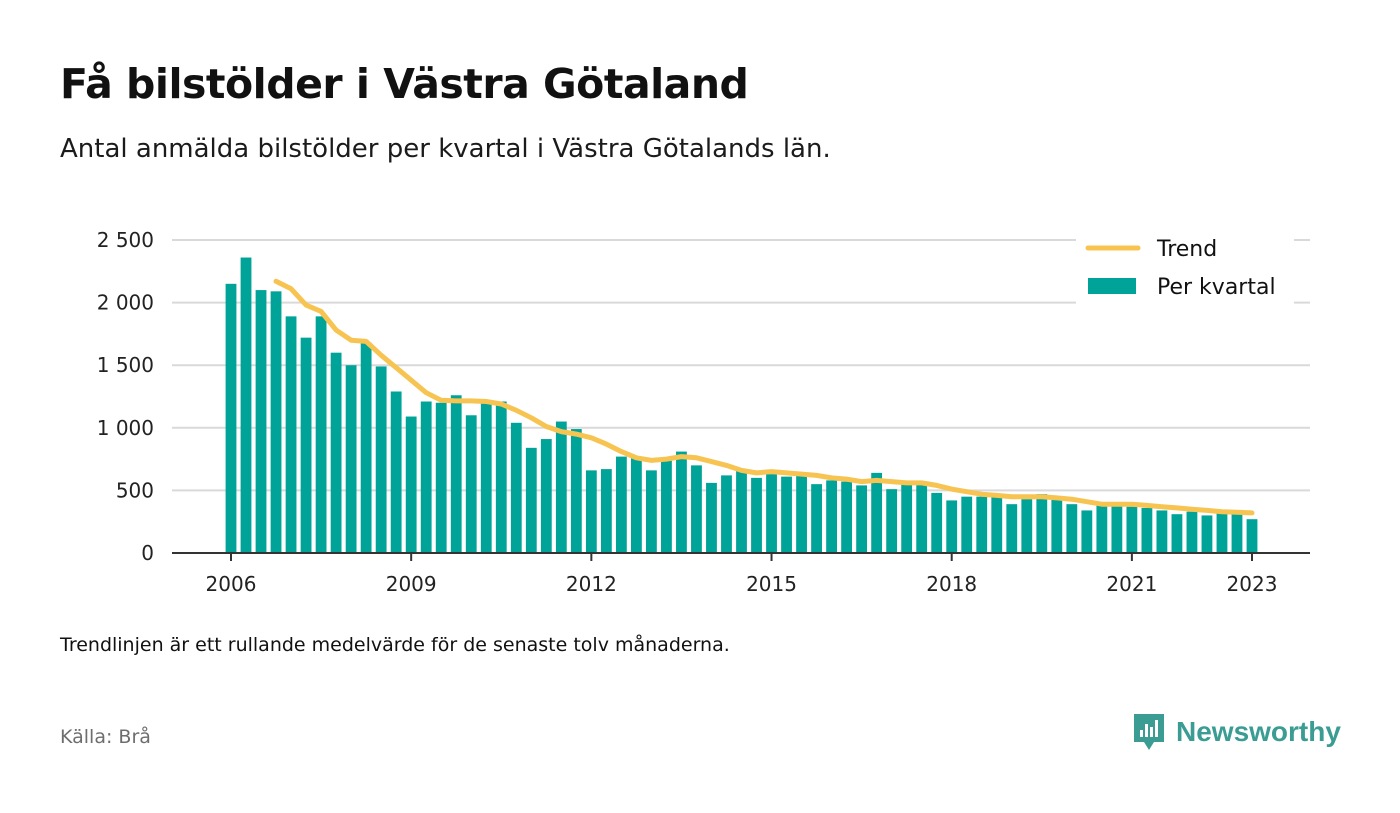 The width and height of the screenshot is (1400, 813). What do you see at coordinates (951, 584) in the screenshot?
I see `x-tick-label: 2018` at bounding box center [951, 584].